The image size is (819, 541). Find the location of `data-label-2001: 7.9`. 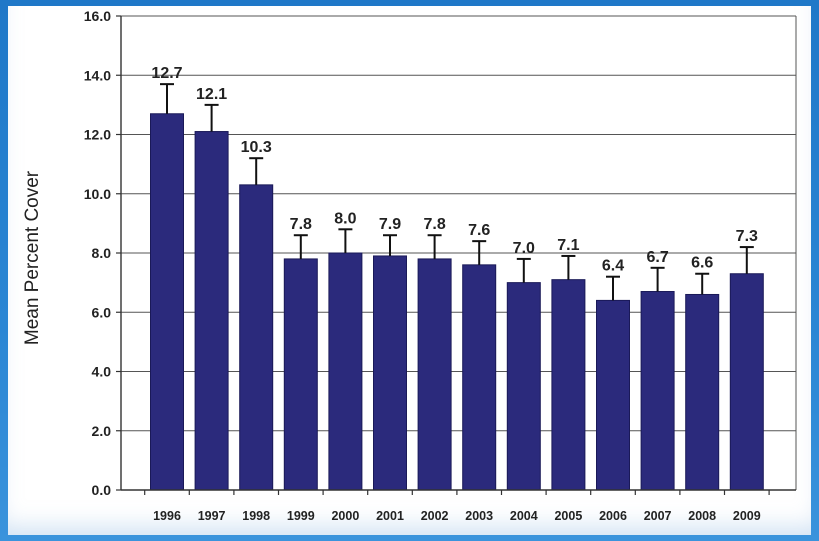

data-label-2001: 7.9 is located at coordinates (390, 224).